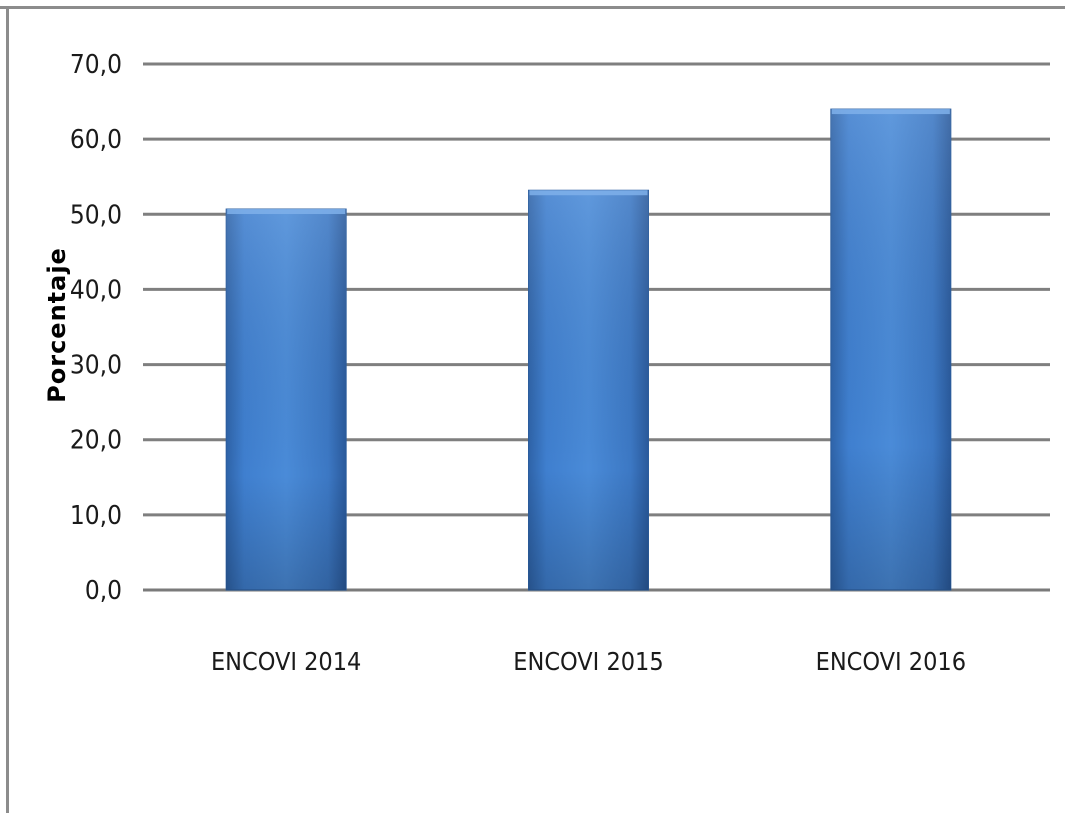 The height and width of the screenshot is (813, 1065). Describe the element at coordinates (286, 661) in the screenshot. I see `x-tick-label: ENCOVI 2014` at that location.